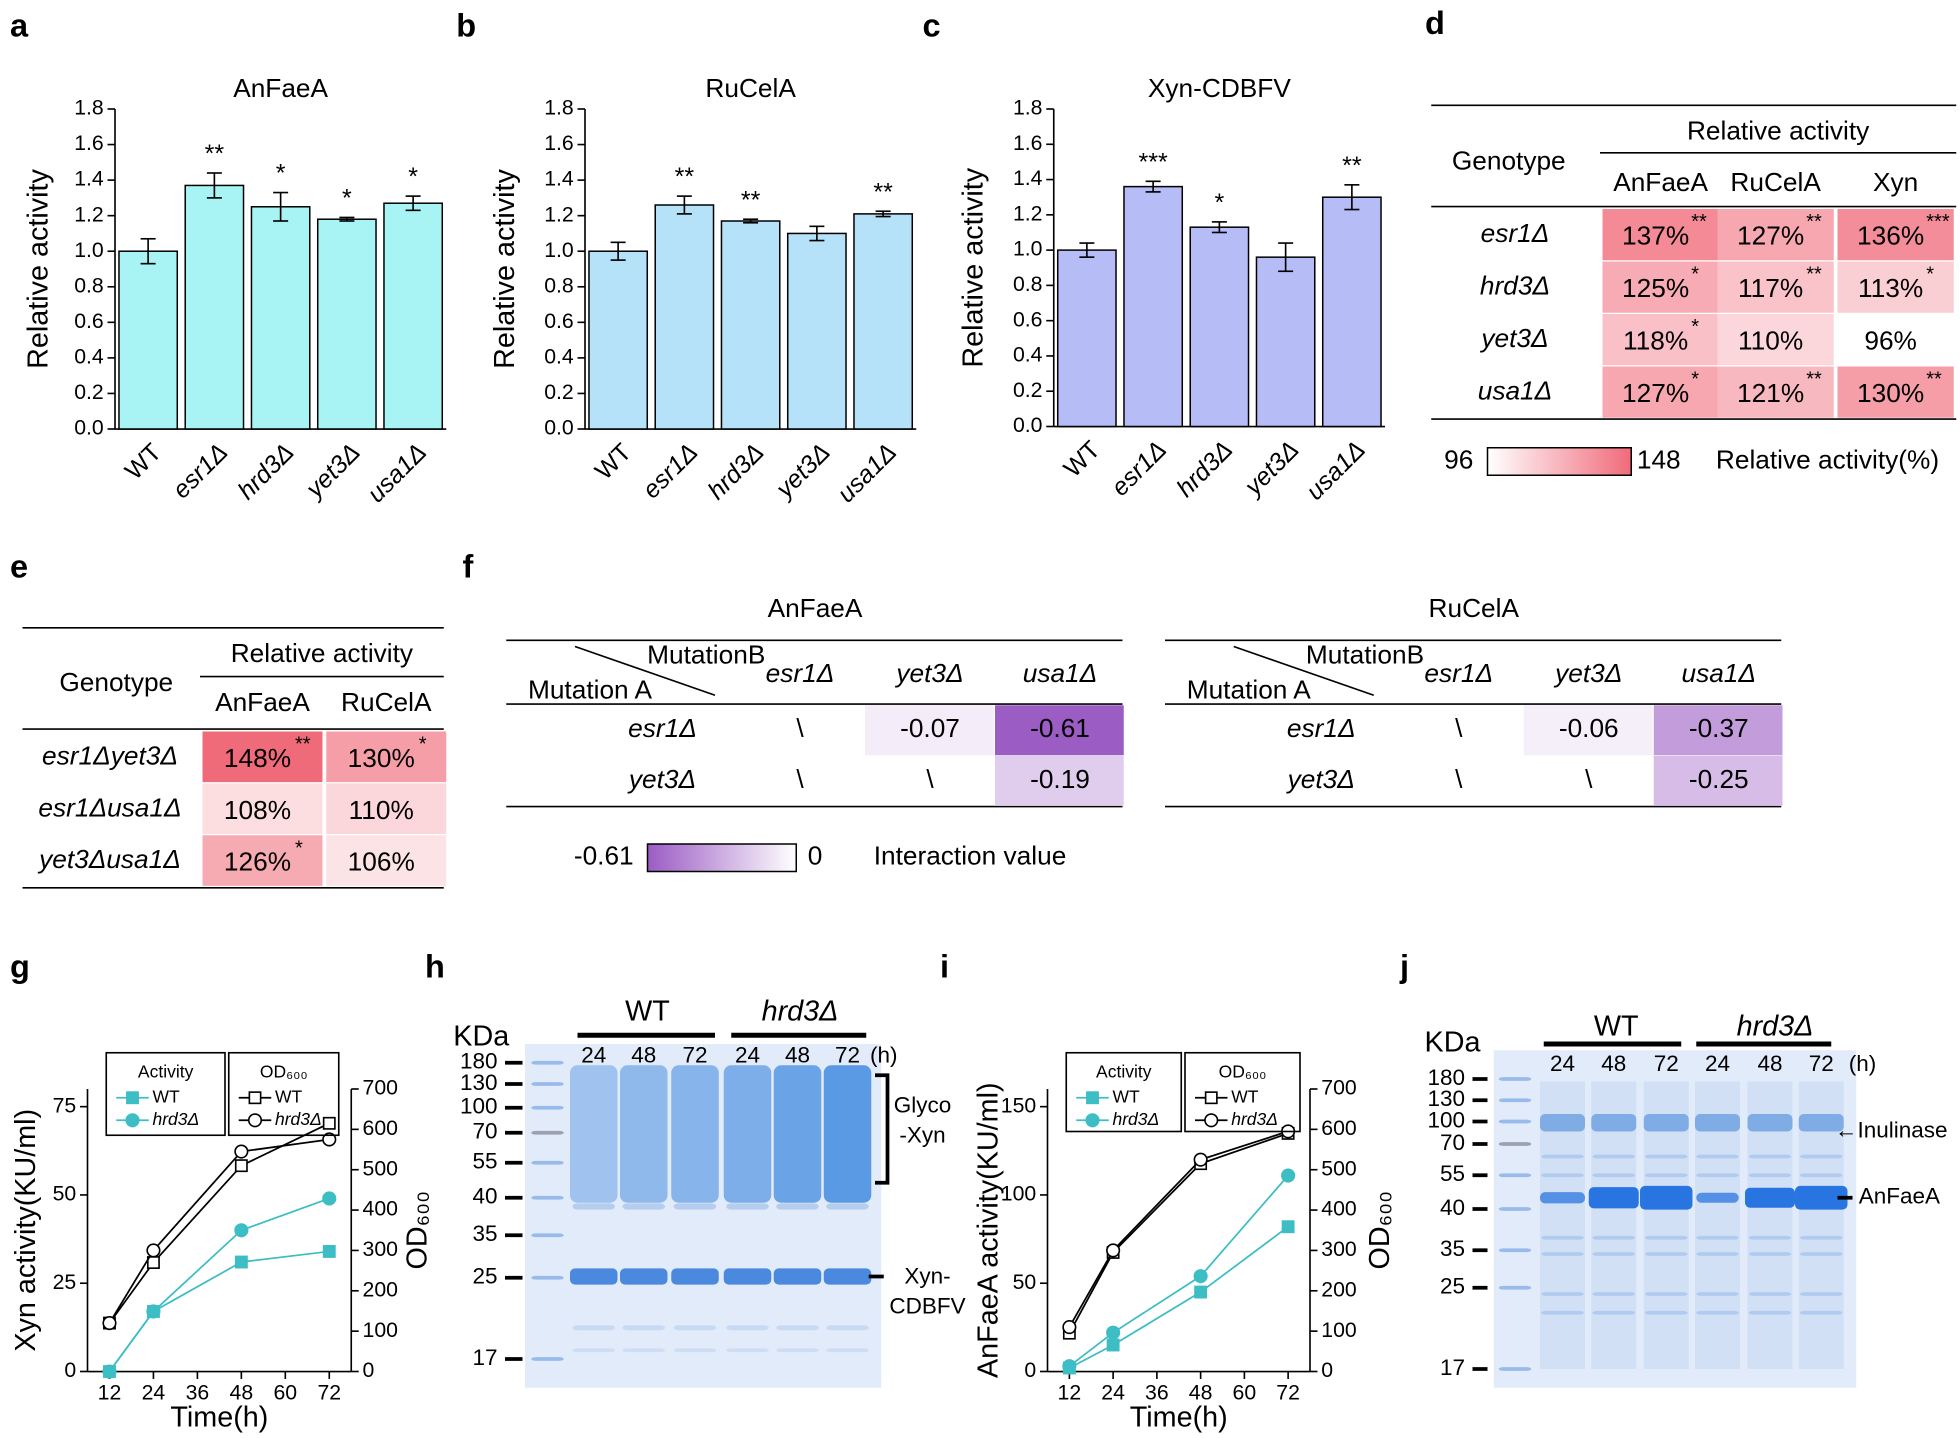 This screenshot has height=1438, width=1960. Describe the element at coordinates (923, 1104) in the screenshot. I see `band-annotation: Glyco` at that location.